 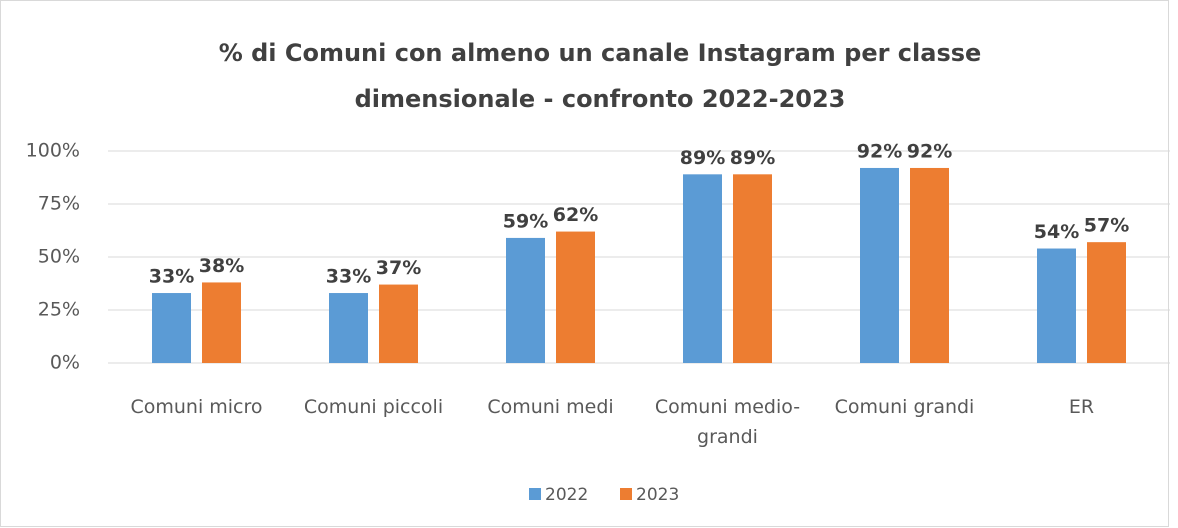 What do you see at coordinates (196, 407) in the screenshot?
I see `x-tick-label: Comuni micro` at bounding box center [196, 407].